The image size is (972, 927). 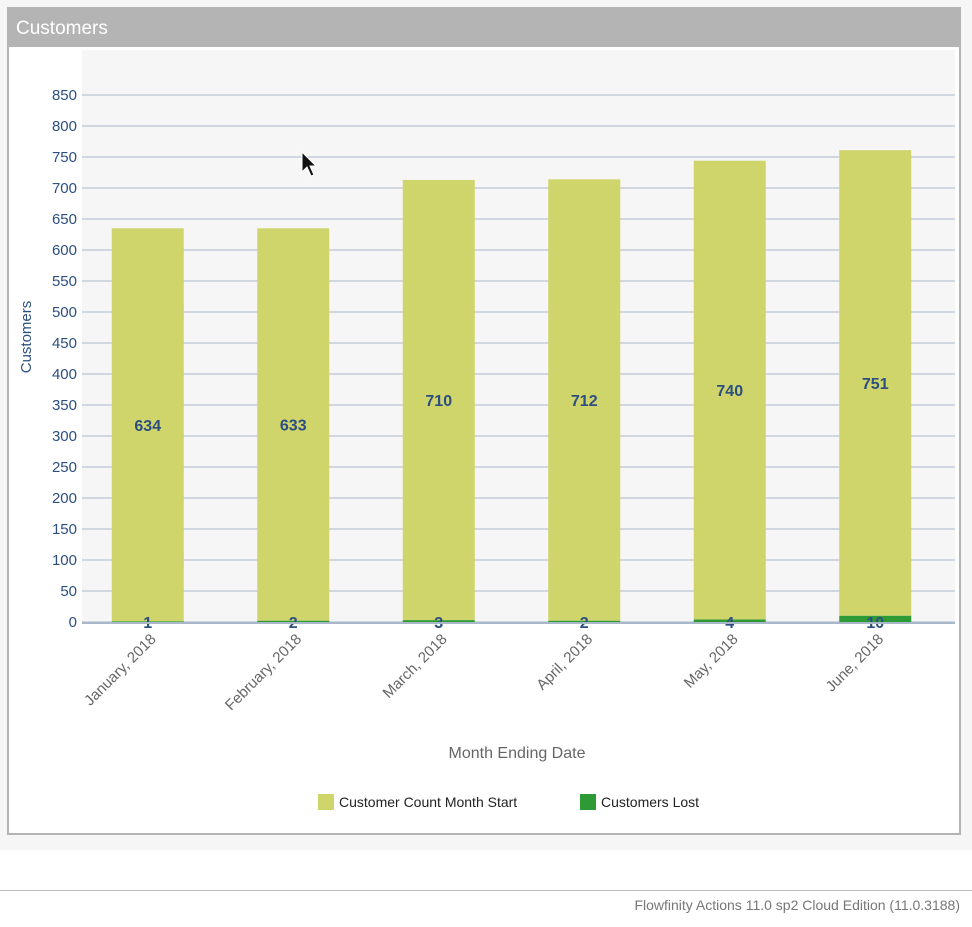 I want to click on mouse-cursor-icon, so click(x=309, y=163).